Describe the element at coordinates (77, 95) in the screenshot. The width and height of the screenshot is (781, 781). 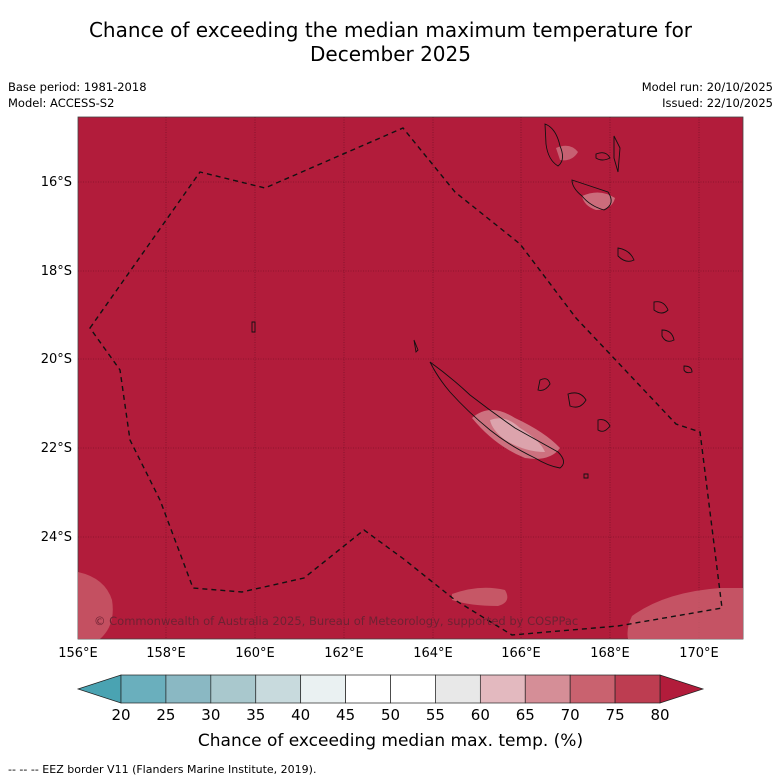
I see `meta-left: Base period: 1981-2018 Model: ACCESS-S2` at that location.